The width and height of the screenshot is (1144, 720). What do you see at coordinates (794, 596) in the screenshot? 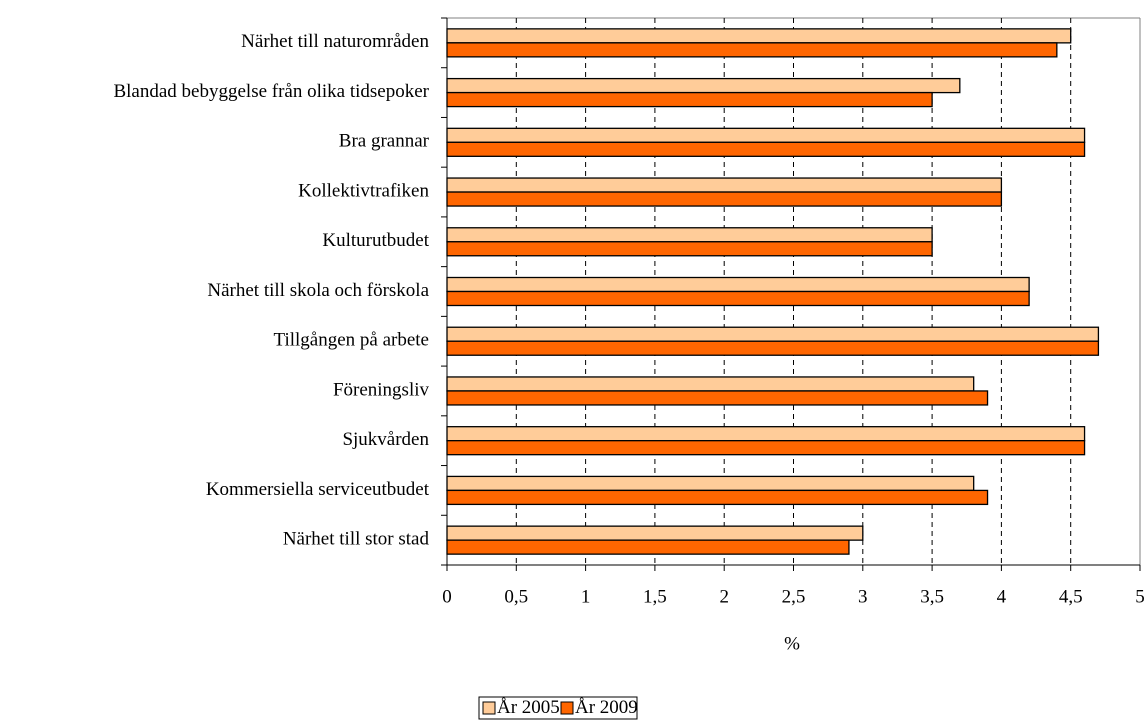
I see `x-tick-label: 2,5` at bounding box center [794, 596].